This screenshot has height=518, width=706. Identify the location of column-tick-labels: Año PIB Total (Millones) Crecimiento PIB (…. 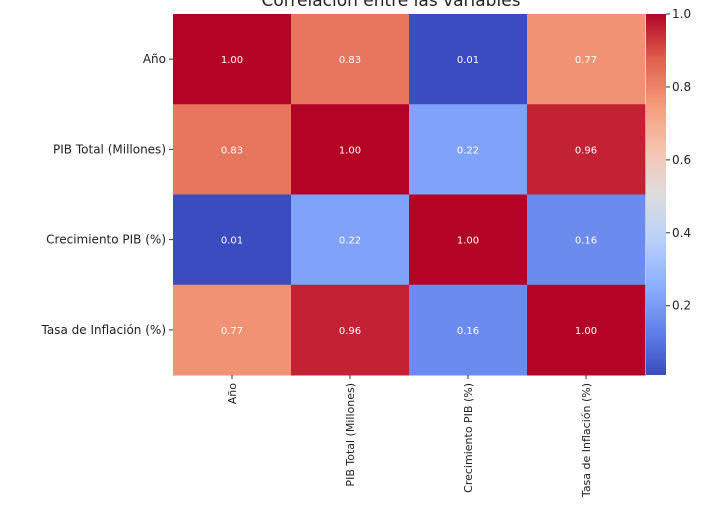
(409, 436).